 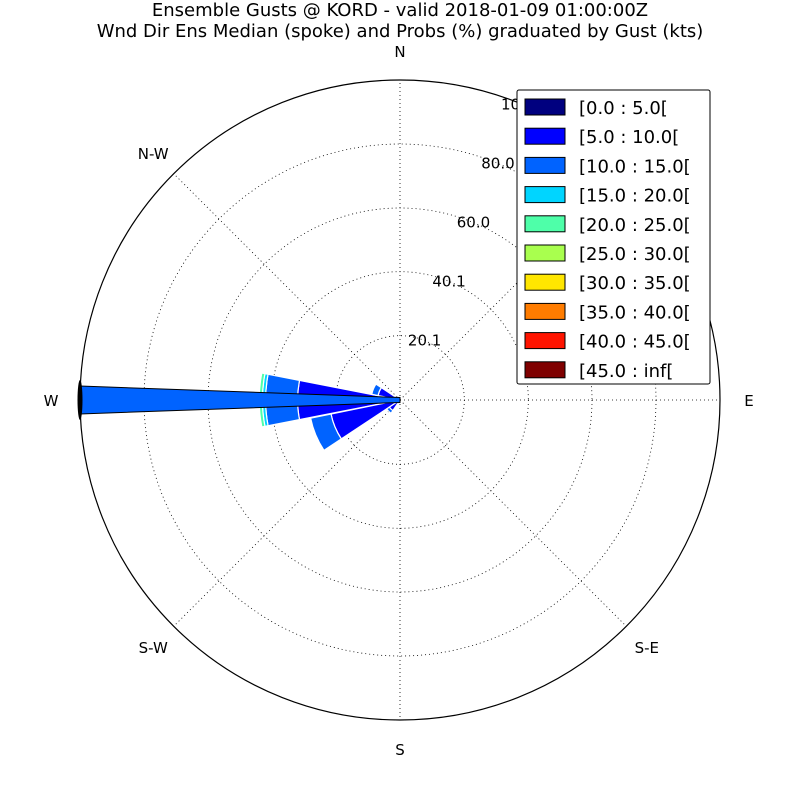 What do you see at coordinates (647, 648) in the screenshot?
I see `direction-label: S-E` at bounding box center [647, 648].